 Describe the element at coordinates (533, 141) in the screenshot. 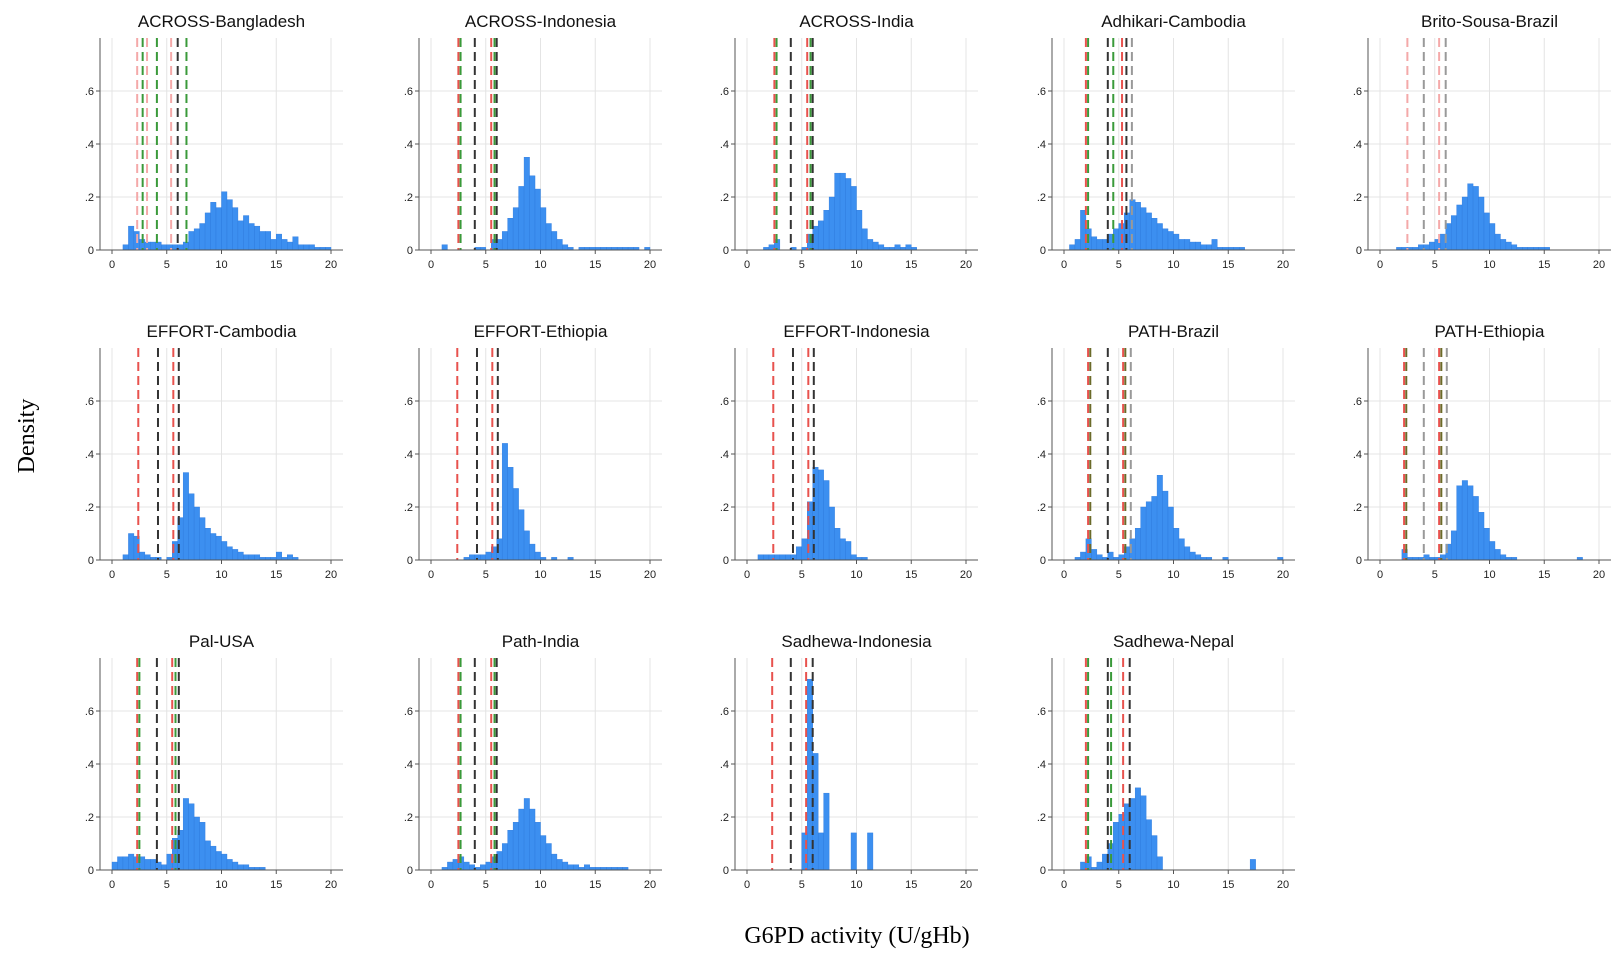

I see `panel-across-indonesia: 0 .2 .4 .6 0 5 10 15 20 ACROSS-Indonesia` at that location.